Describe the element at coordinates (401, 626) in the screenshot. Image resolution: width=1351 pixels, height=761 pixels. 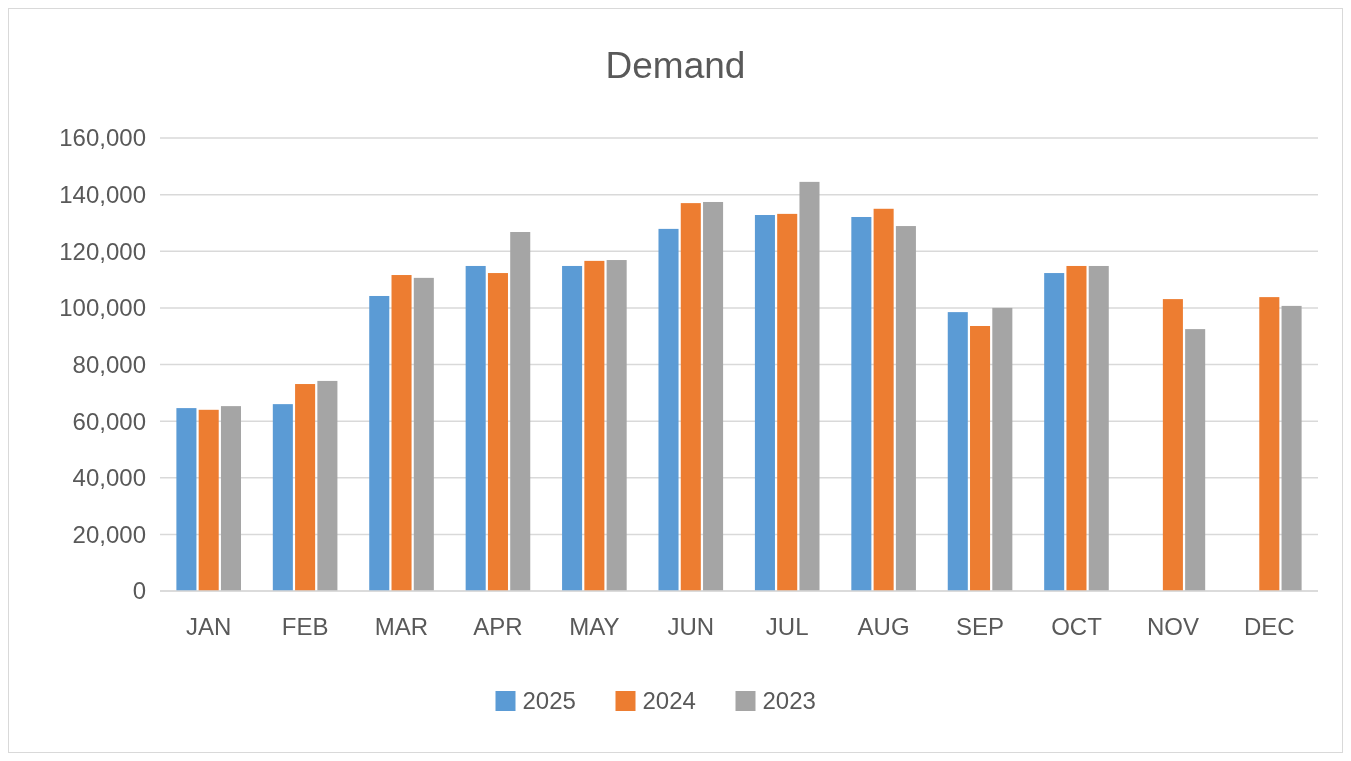
I see `x-tick-label: MAR` at that location.